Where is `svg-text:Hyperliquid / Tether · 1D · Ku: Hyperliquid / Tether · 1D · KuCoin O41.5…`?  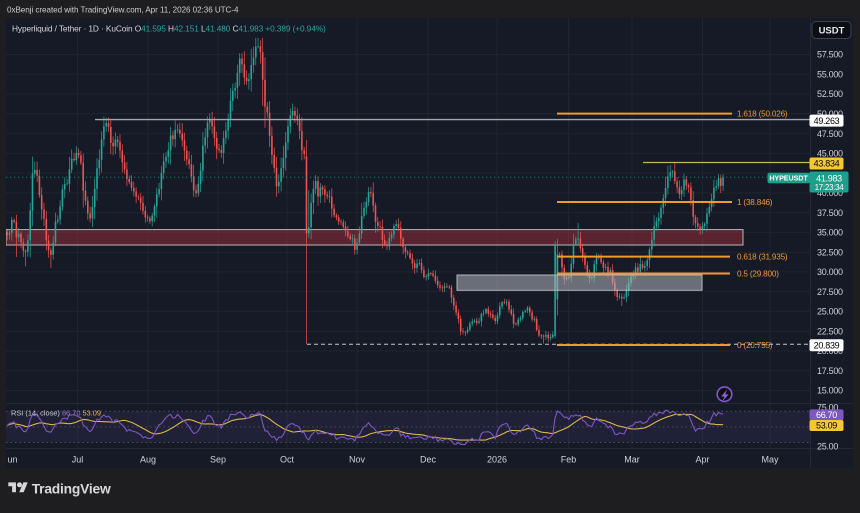
svg-text:Hyperliquid / Tether · 1D · Ku: Hyperliquid / Tether · 1D · KuCoin O41.5… is located at coordinates (169, 29).